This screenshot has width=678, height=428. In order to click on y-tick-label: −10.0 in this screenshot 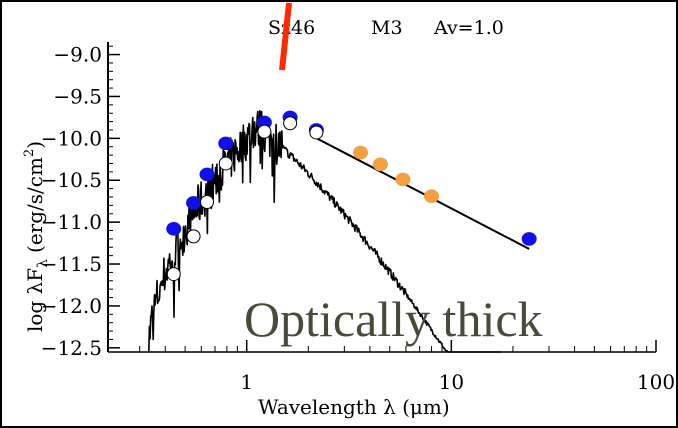, I will do `click(71, 138)`.